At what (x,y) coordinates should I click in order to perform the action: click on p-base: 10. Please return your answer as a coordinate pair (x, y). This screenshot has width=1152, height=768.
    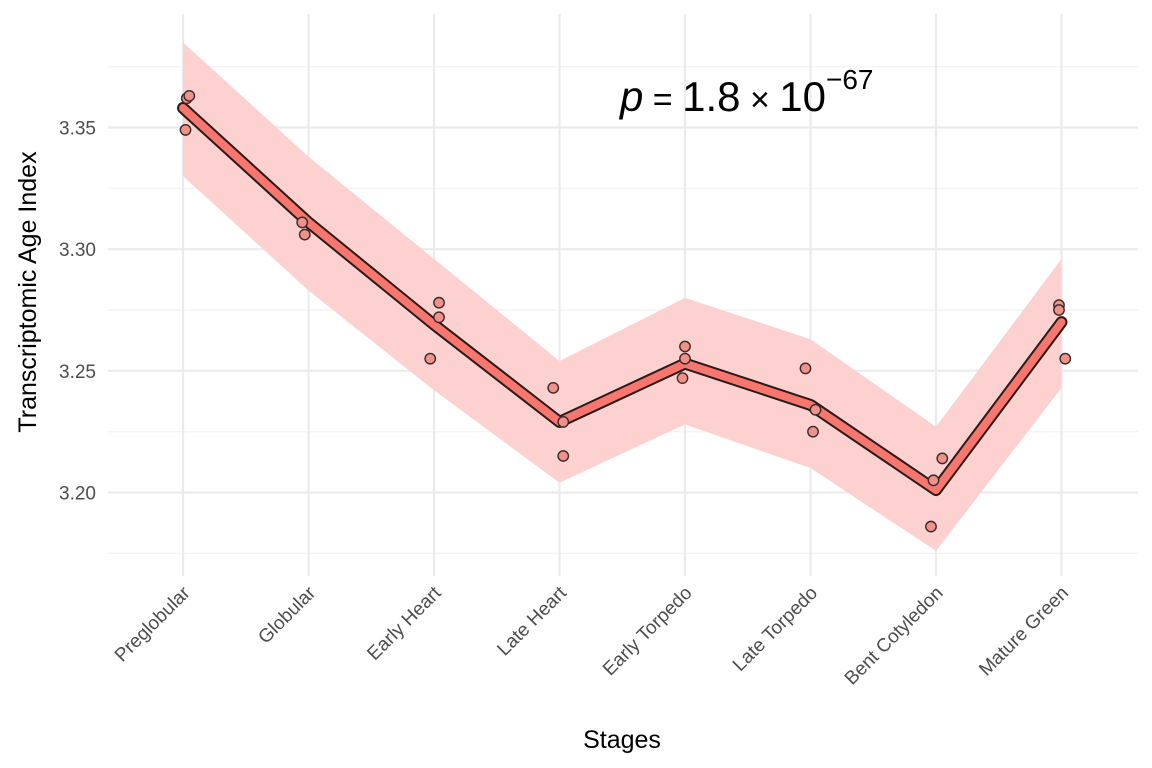
    Looking at the image, I should click on (802, 96).